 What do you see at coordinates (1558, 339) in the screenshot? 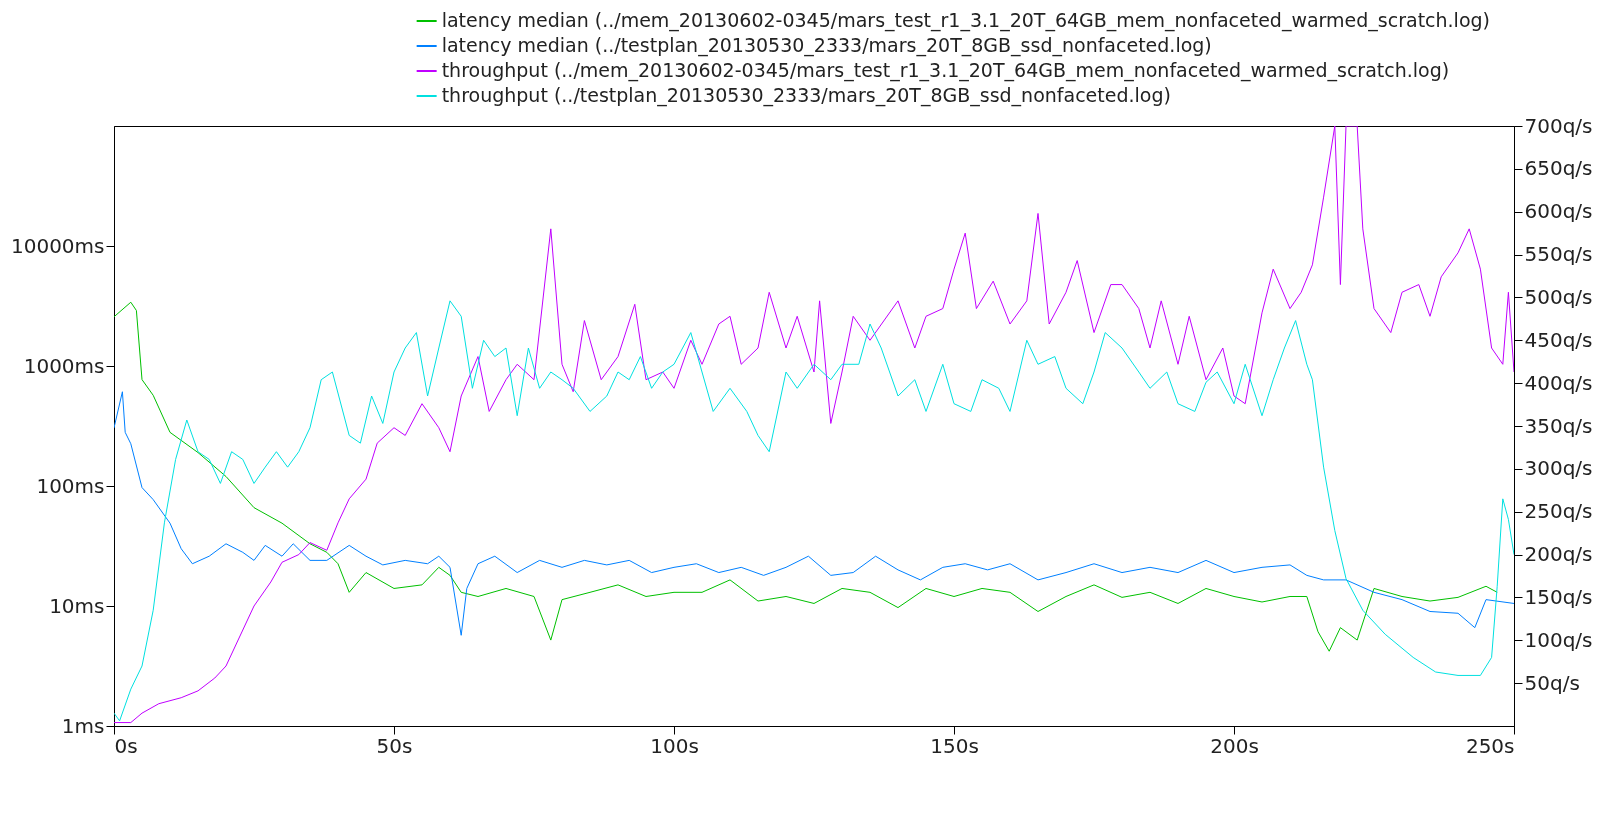
I see `y2-tick-label: 450q/s` at bounding box center [1558, 339].